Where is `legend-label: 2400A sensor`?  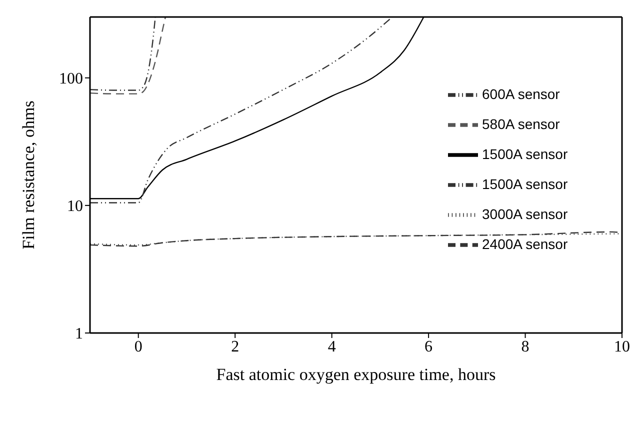
legend-label: 2400A sensor is located at coordinates (525, 244).